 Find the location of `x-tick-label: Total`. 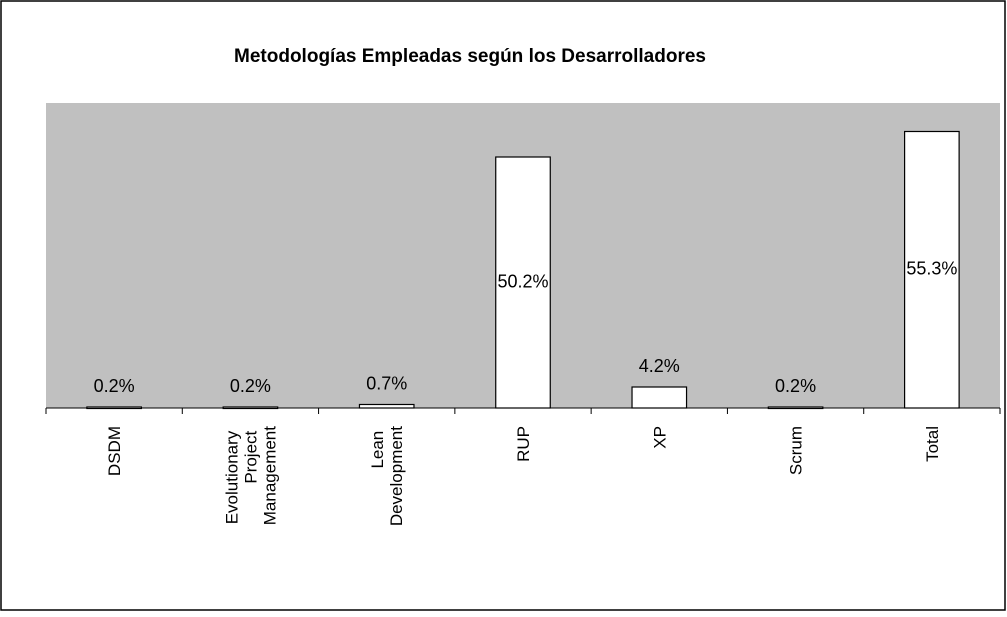

x-tick-label: Total is located at coordinates (932, 444).